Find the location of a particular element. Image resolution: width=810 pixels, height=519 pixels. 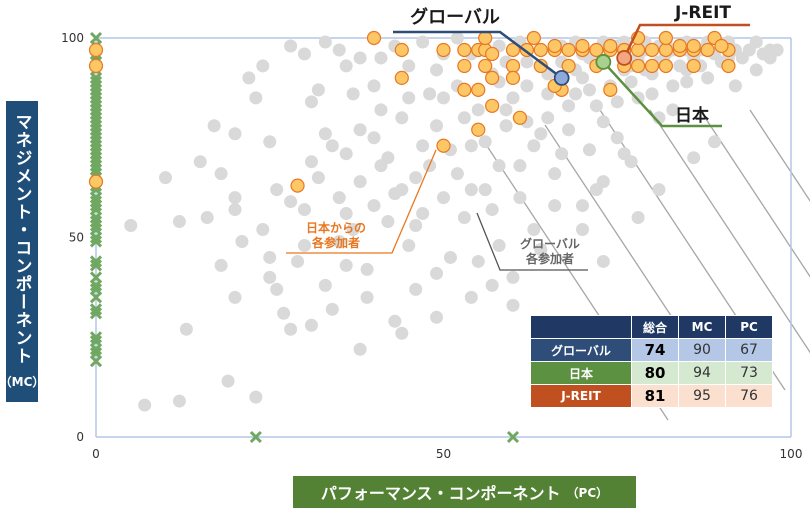

y-tick-label: 0 is located at coordinates (80, 437).